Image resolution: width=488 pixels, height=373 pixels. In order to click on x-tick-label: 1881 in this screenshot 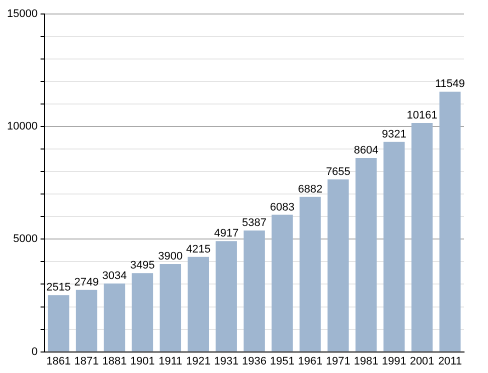, I will do `click(114, 361)`.